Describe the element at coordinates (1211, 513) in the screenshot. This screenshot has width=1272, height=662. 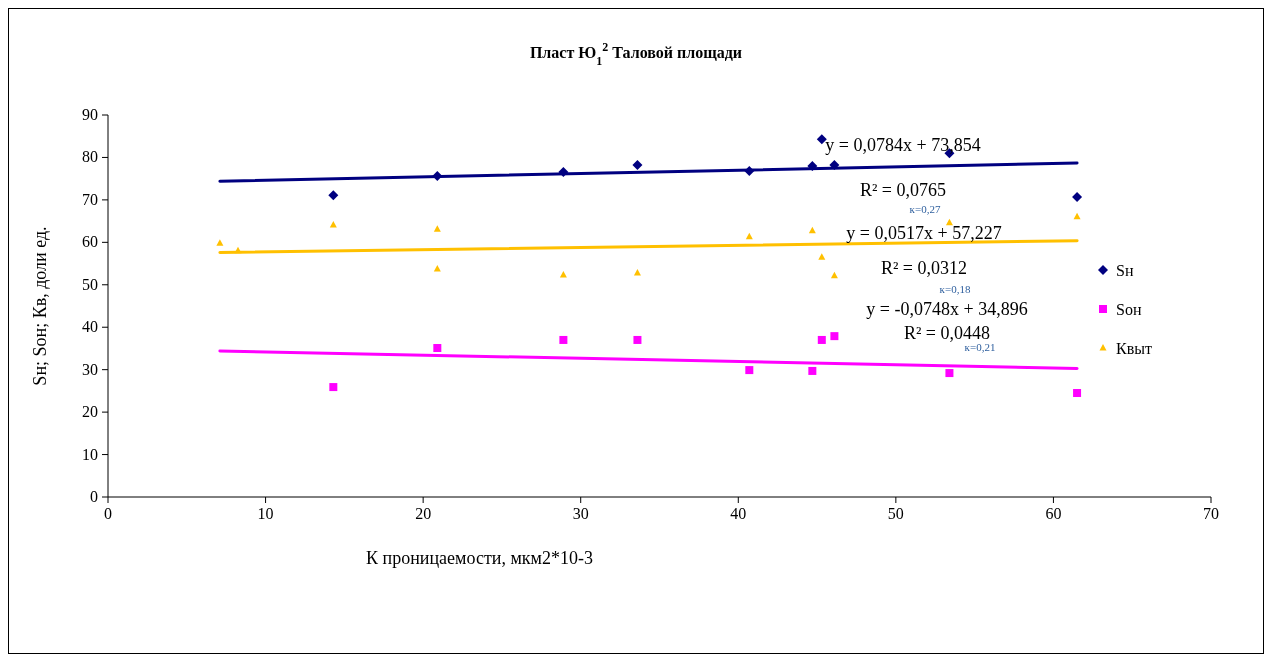
I see `x-tick-label: 70` at that location.